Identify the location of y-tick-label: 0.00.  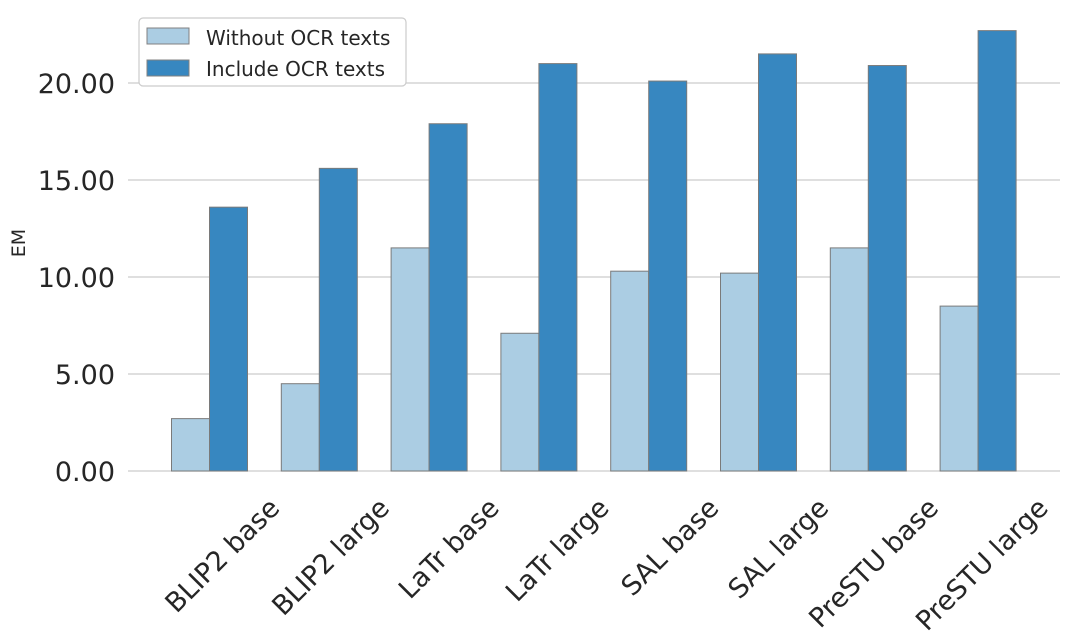
(85, 472).